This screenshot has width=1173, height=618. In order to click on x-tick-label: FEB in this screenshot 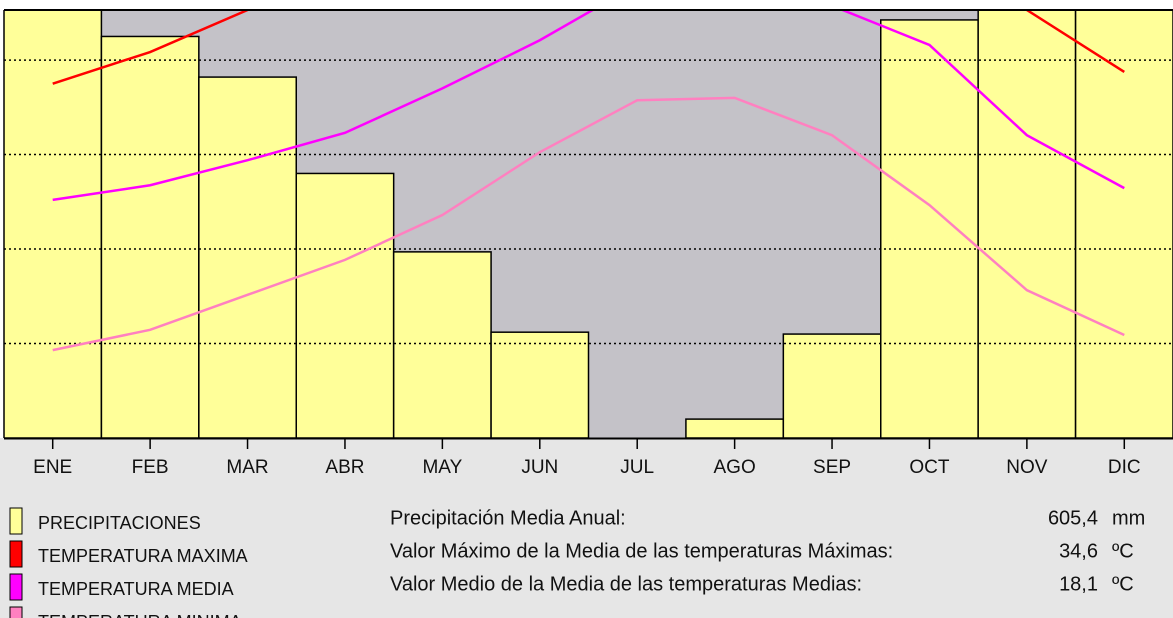, I will do `click(150, 467)`.